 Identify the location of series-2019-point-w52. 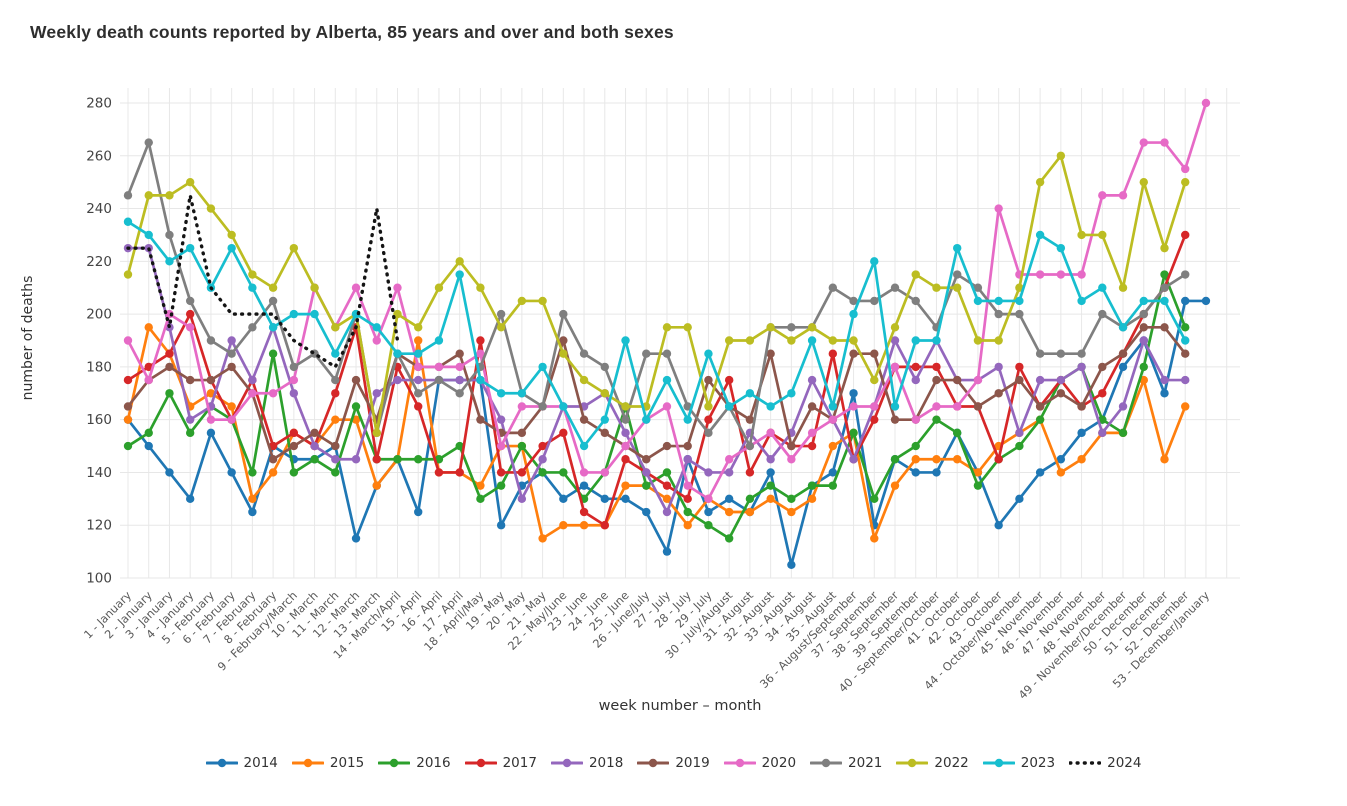
(1185, 353).